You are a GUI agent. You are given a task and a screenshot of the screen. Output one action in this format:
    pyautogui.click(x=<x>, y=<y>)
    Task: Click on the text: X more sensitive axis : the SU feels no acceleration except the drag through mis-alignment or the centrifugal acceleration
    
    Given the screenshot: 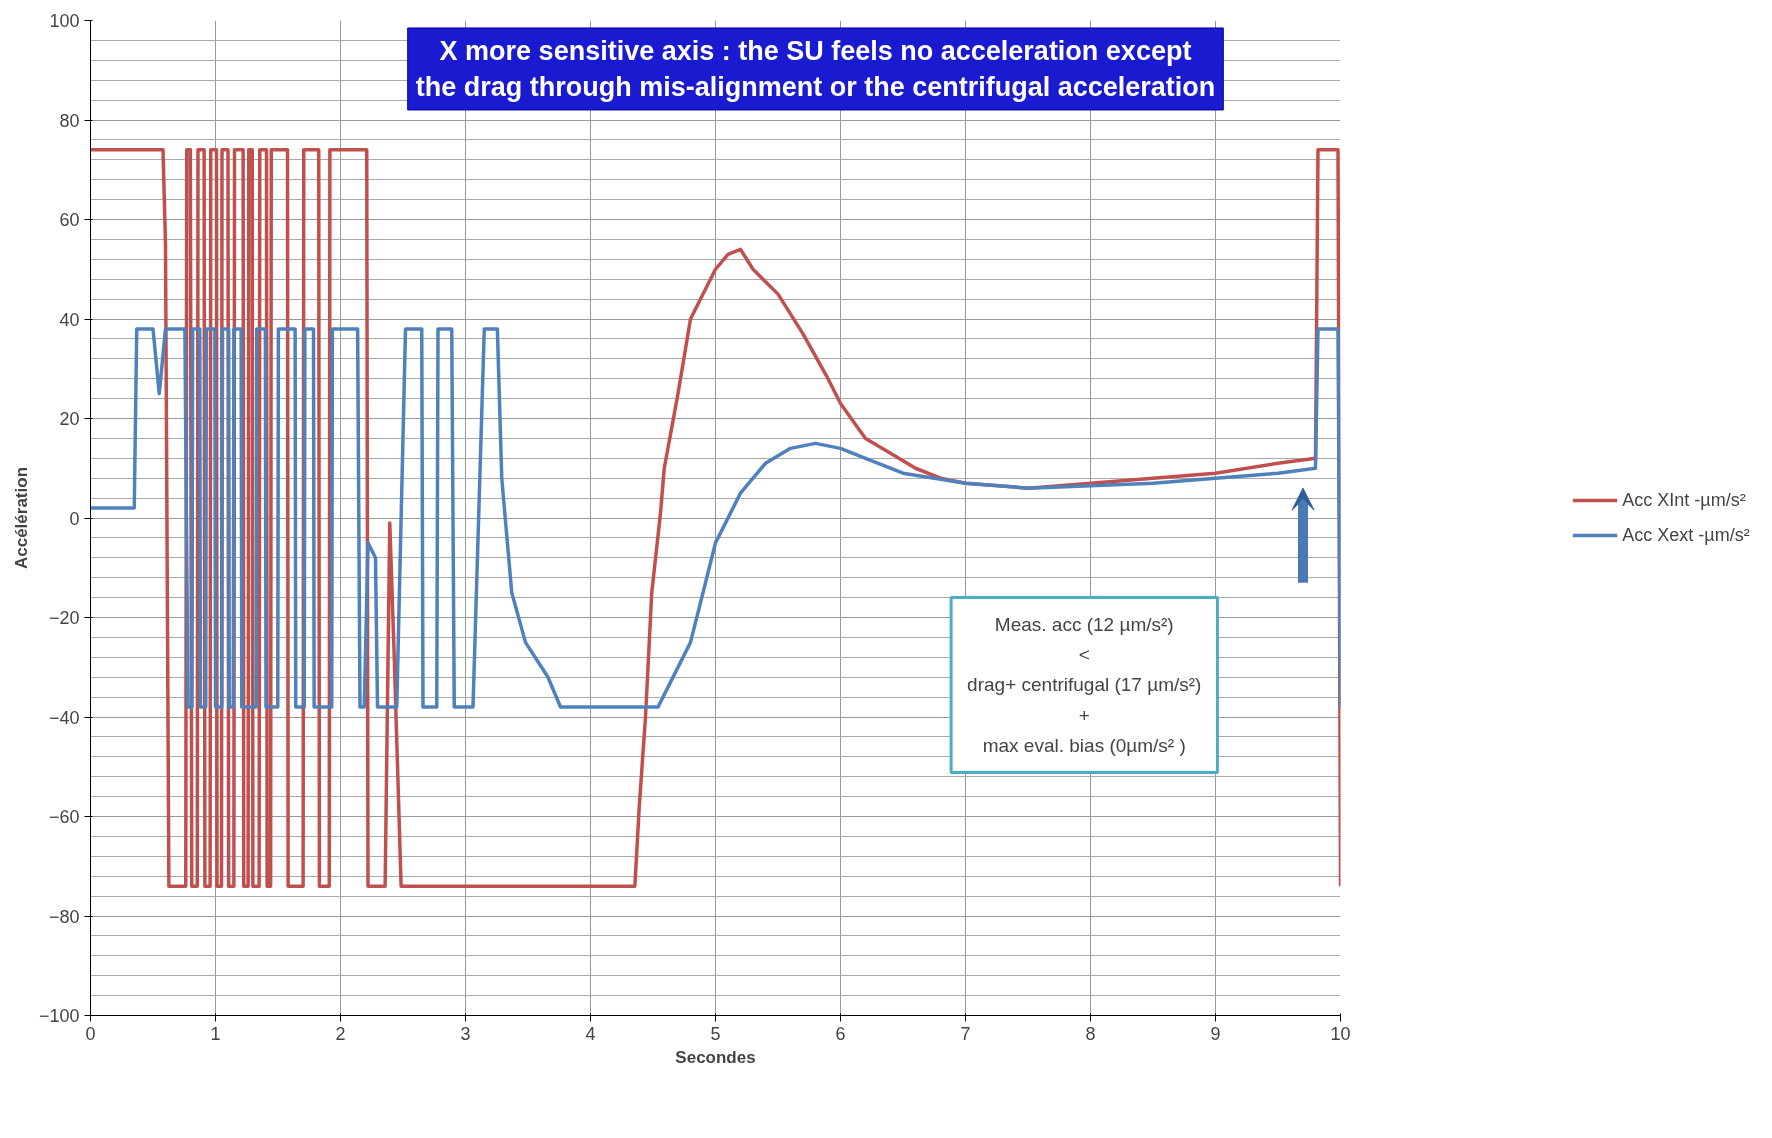 What is the action you would take?
    pyautogui.click(x=815, y=68)
    